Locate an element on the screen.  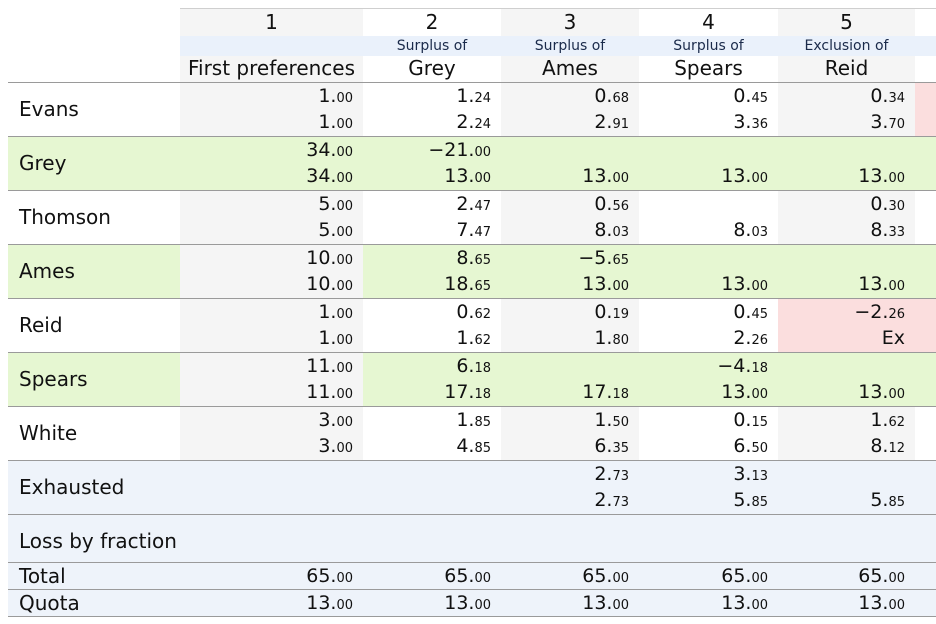
vote-total: 2.91 is located at coordinates (570, 122).